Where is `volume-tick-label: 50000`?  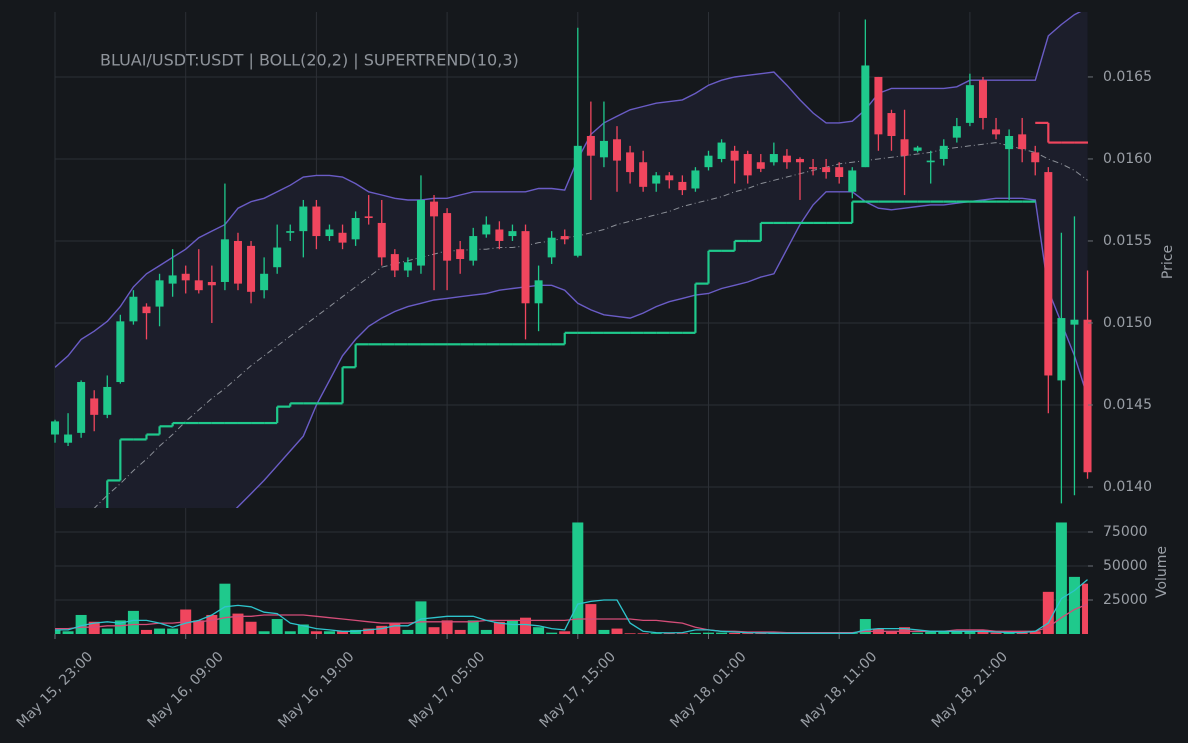 volume-tick-label: 50000 is located at coordinates (1125, 566).